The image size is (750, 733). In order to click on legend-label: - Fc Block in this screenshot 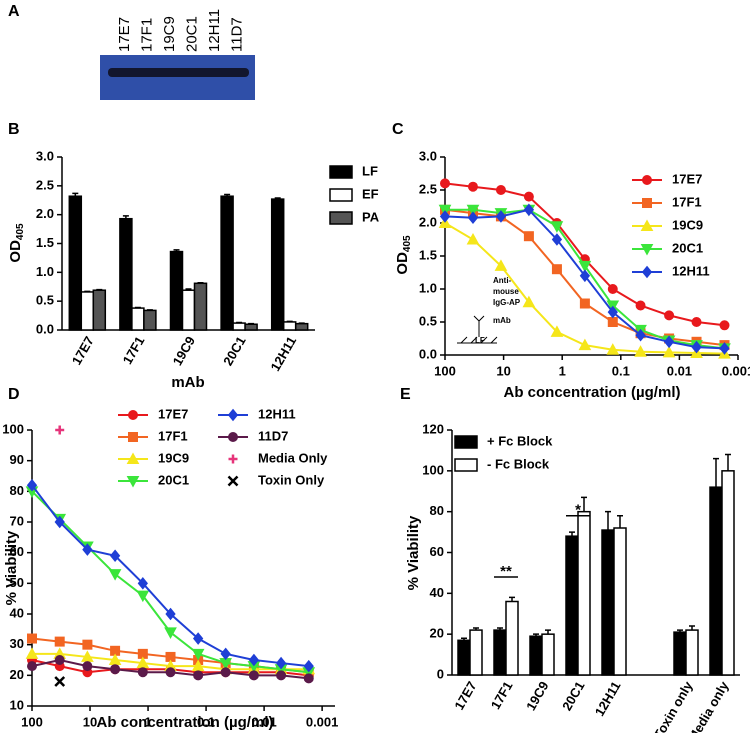, I will do `click(518, 463)`.